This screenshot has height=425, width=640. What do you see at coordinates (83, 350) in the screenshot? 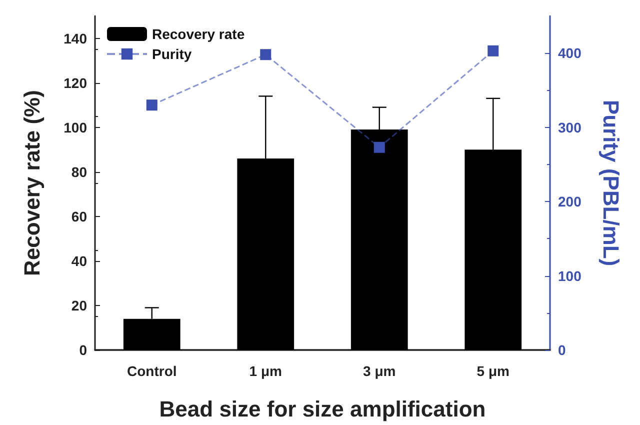
I see `y-tick-label: 0` at bounding box center [83, 350].